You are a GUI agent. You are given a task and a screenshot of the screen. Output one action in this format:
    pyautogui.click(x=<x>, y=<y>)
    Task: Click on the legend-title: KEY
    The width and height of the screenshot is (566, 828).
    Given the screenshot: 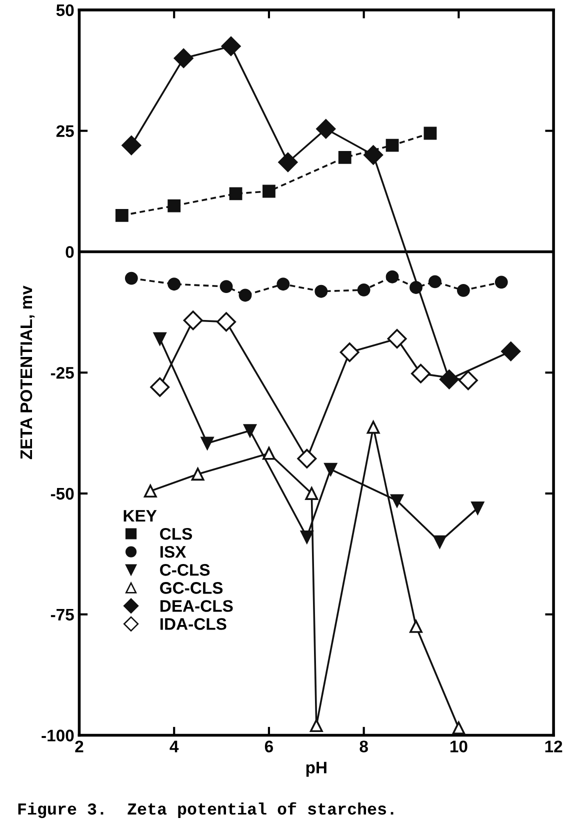 What is the action you would take?
    pyautogui.click(x=140, y=516)
    